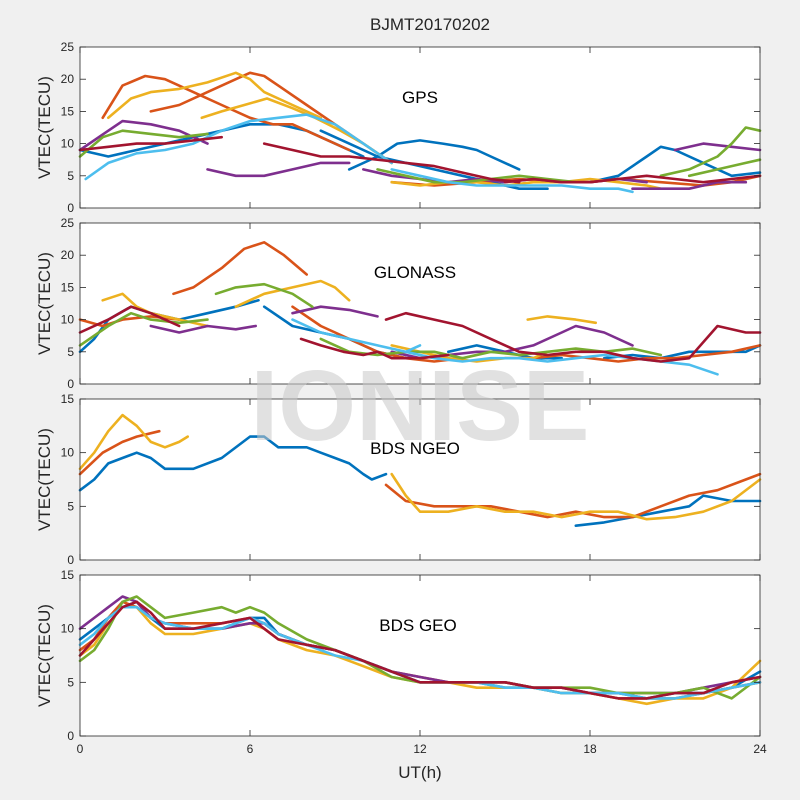  I want to click on x-tick-label: 12, so click(420, 749).